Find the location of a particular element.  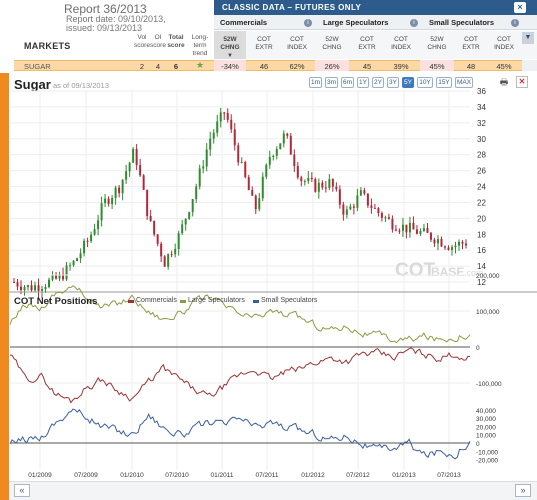

sub-header-comm-index: COT INDEX is located at coordinates (297, 44).